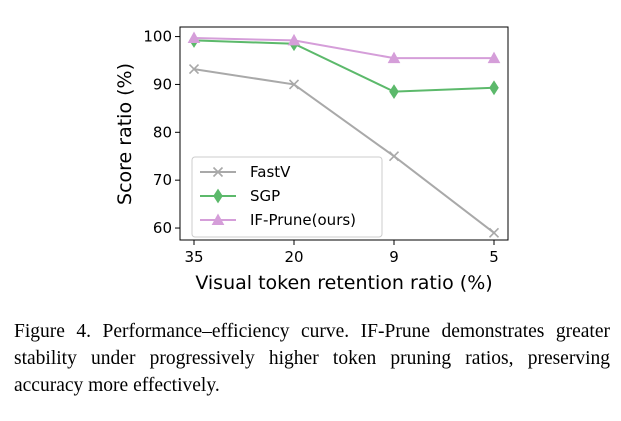 The width and height of the screenshot is (621, 421). What do you see at coordinates (162, 84) in the screenshot?
I see `y-tick-label: 90` at bounding box center [162, 84].